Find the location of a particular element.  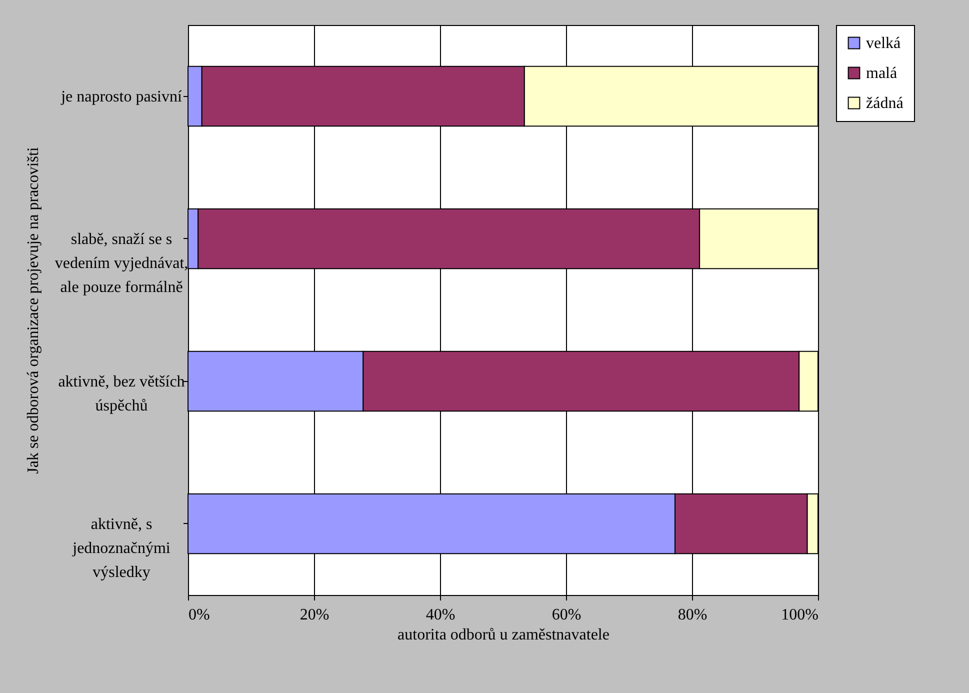

x-axis-title: autorita odborů u zaměstnavatele is located at coordinates (504, 635).